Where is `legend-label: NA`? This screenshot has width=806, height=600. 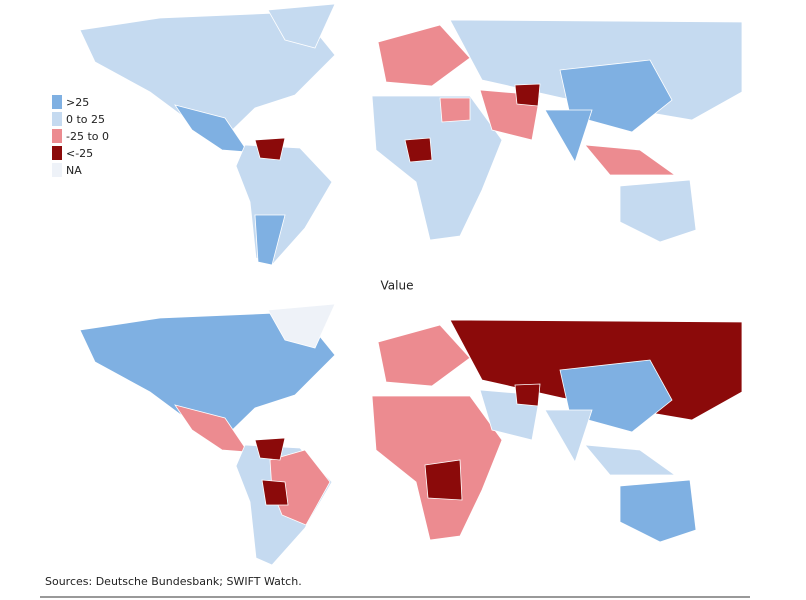
legend-label: NA is located at coordinates (74, 170).